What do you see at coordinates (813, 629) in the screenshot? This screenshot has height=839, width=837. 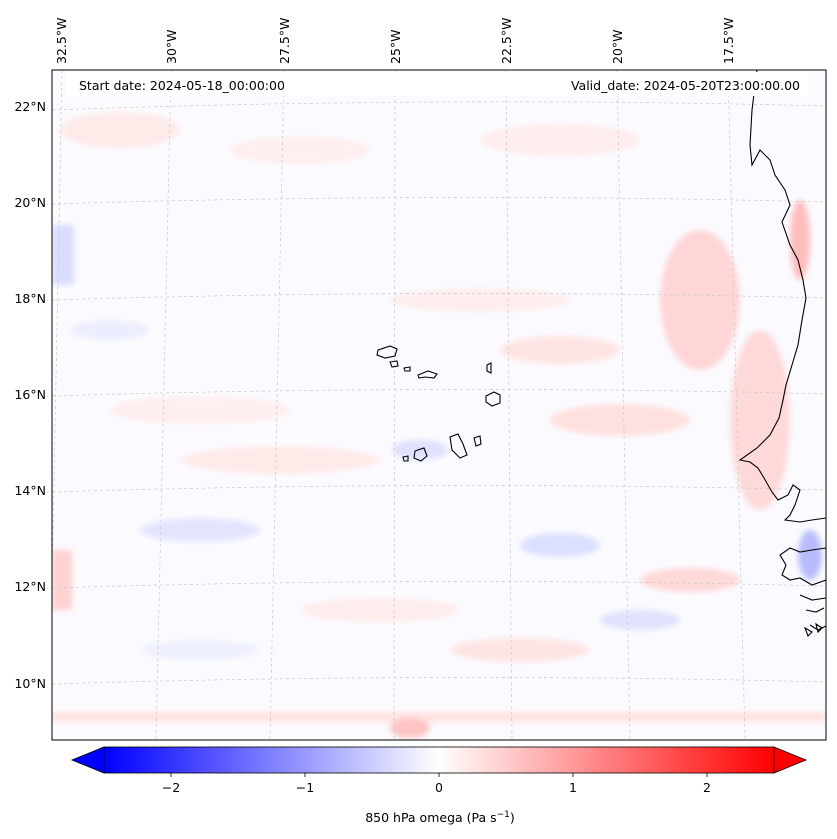 I see `bijagos-islands` at bounding box center [813, 629].